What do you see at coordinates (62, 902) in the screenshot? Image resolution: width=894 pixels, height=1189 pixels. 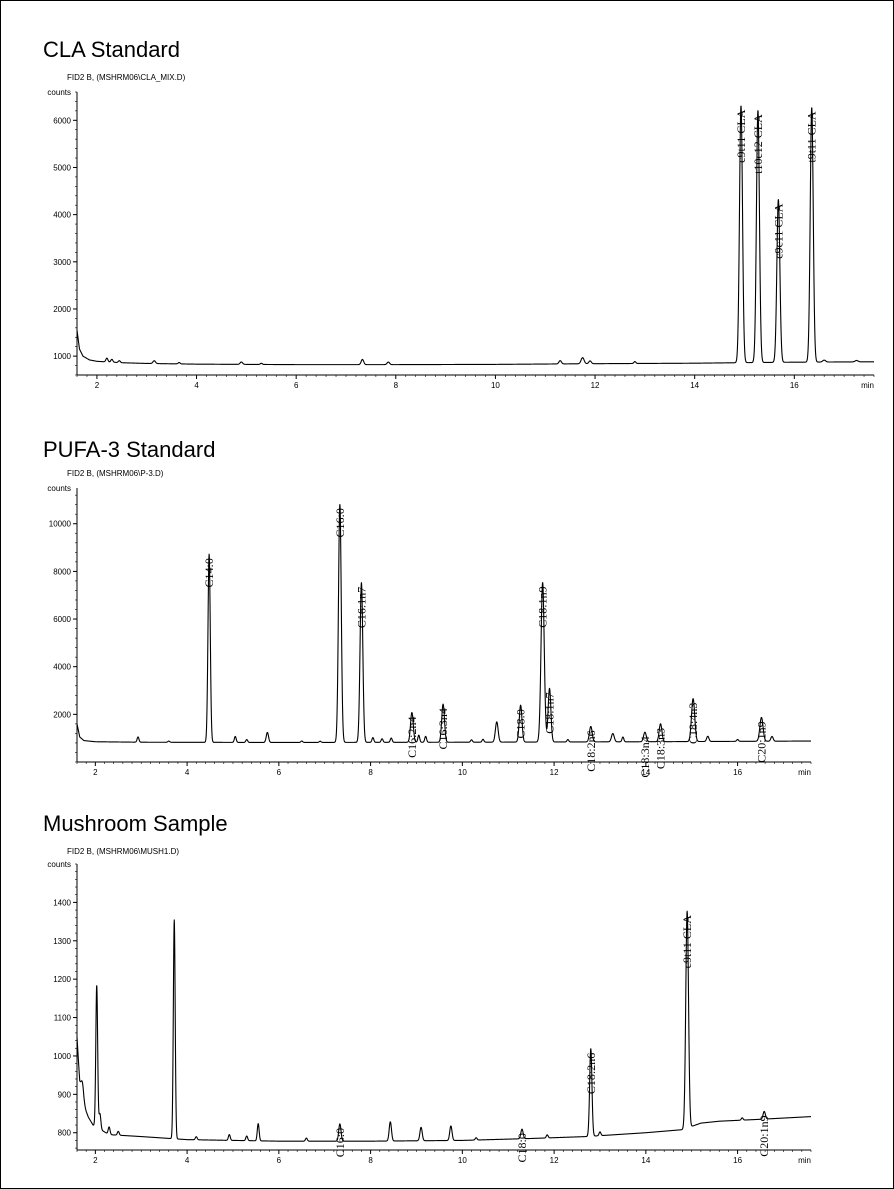 I see `y-tick-label: 1400` at bounding box center [62, 902].